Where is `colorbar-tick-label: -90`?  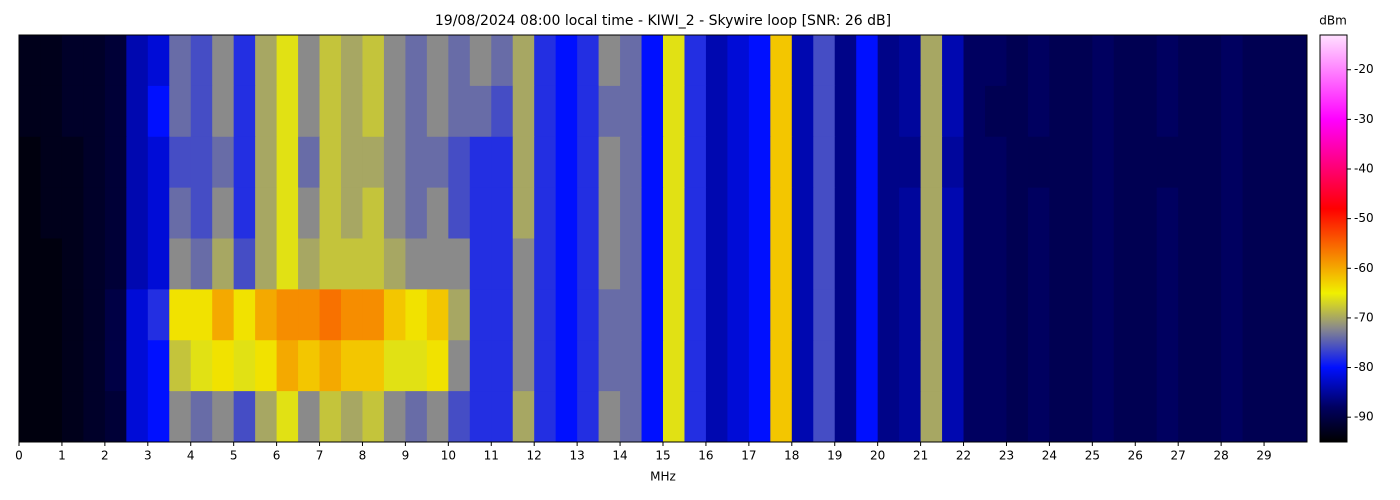
colorbar-tick-label: -90 is located at coordinates (1364, 417).